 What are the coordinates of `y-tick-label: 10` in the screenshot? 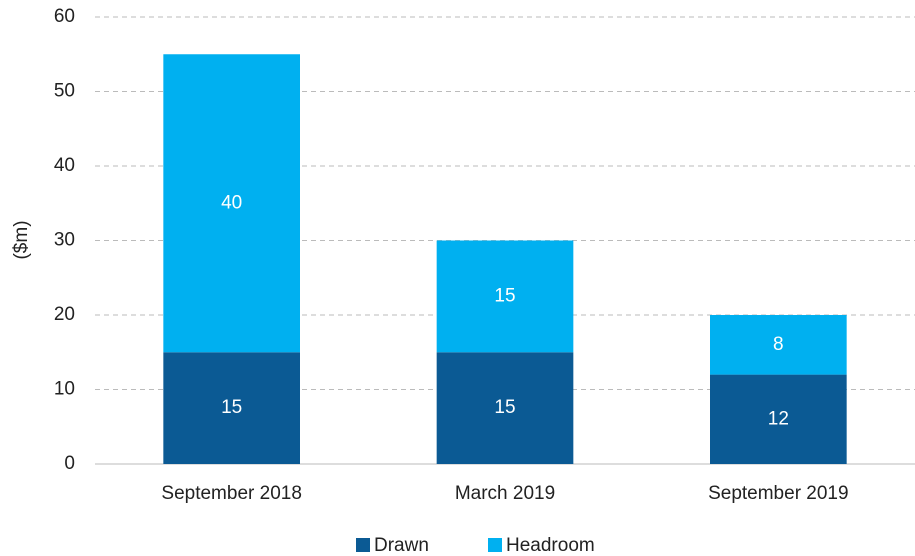 It's located at (64, 389).